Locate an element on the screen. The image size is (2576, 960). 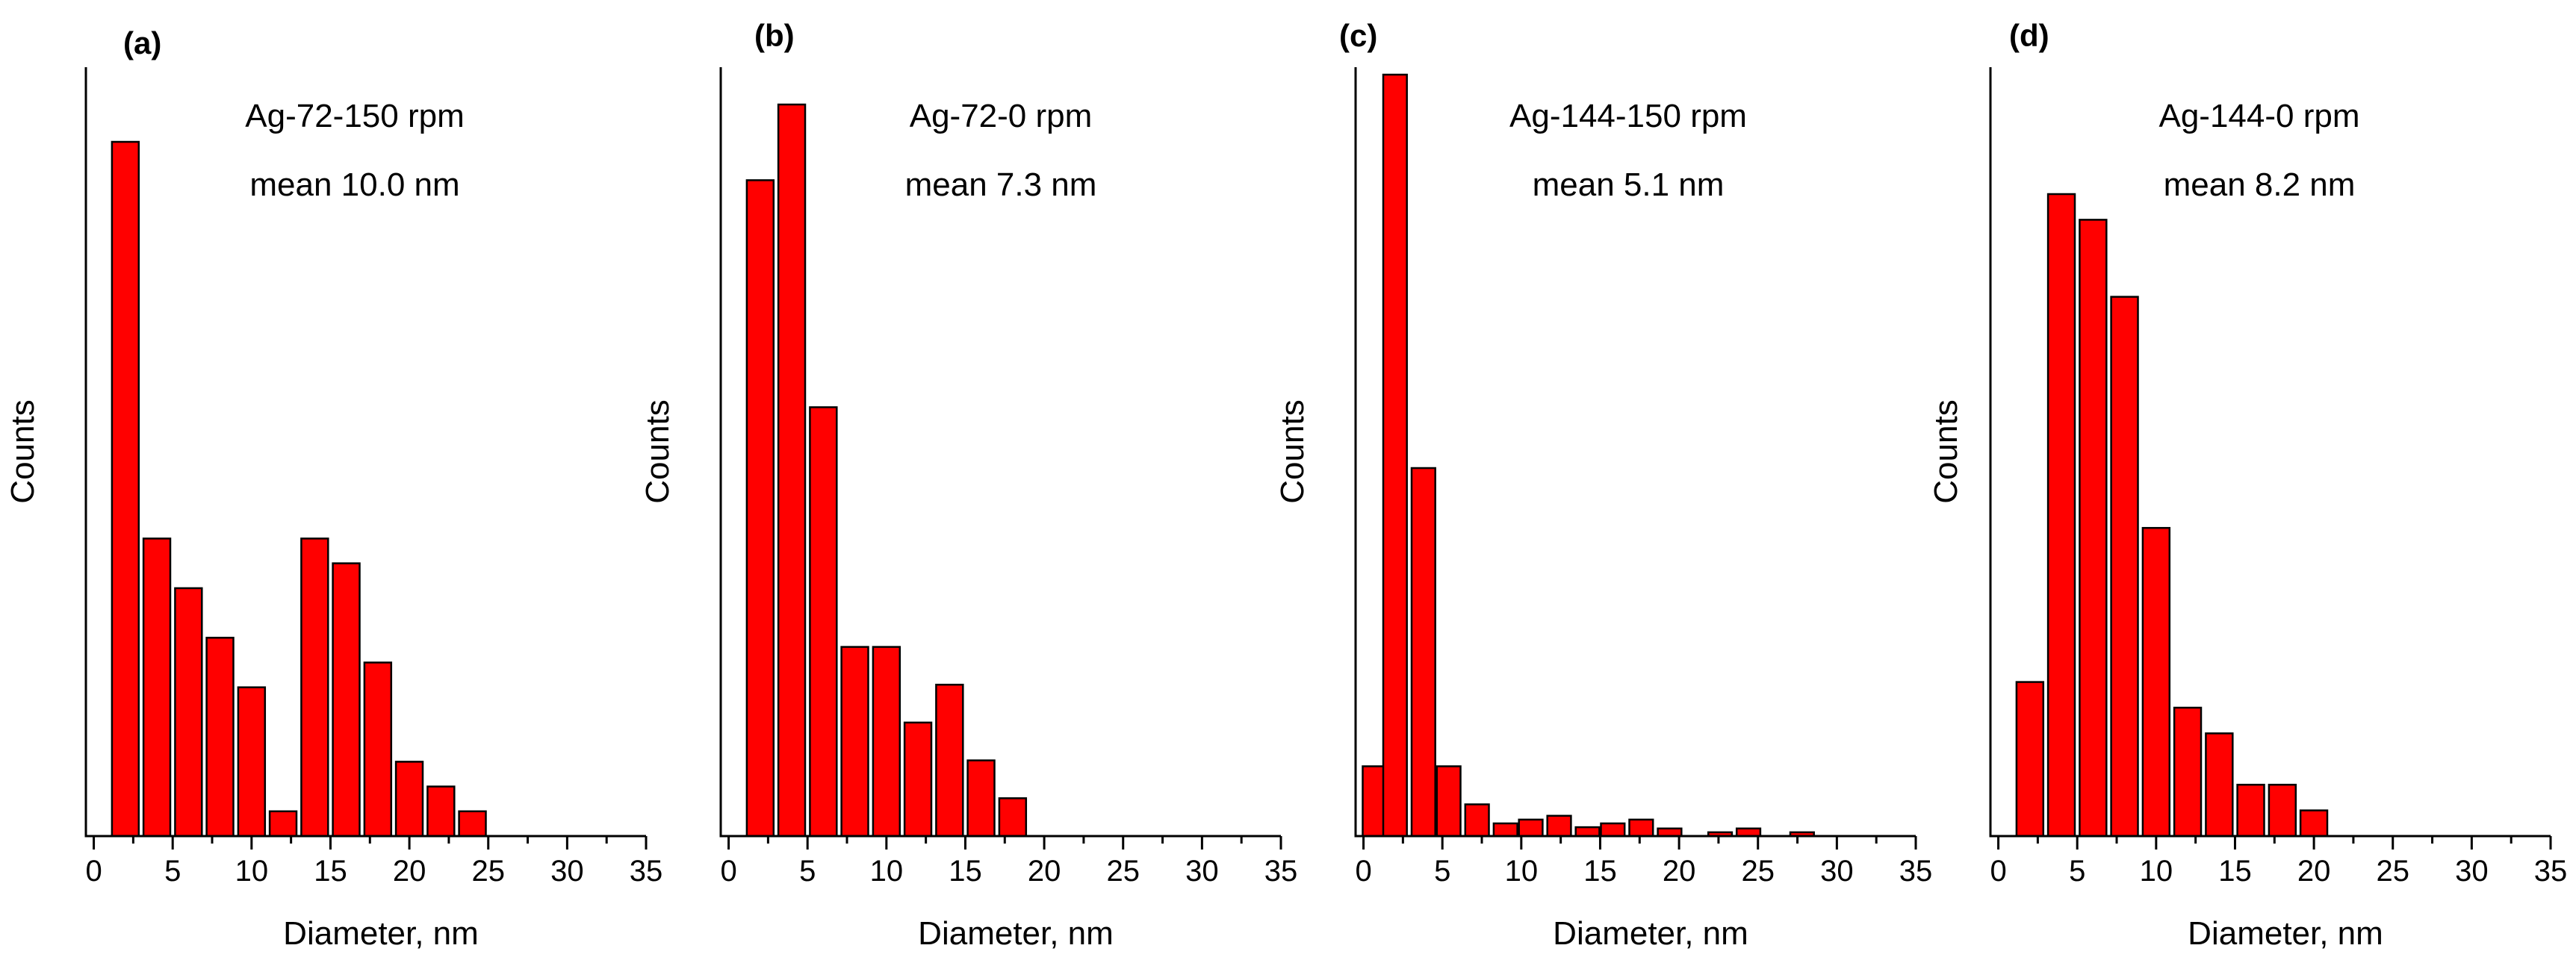
sample-title: Ag-72-150 rpm is located at coordinates (354, 116).